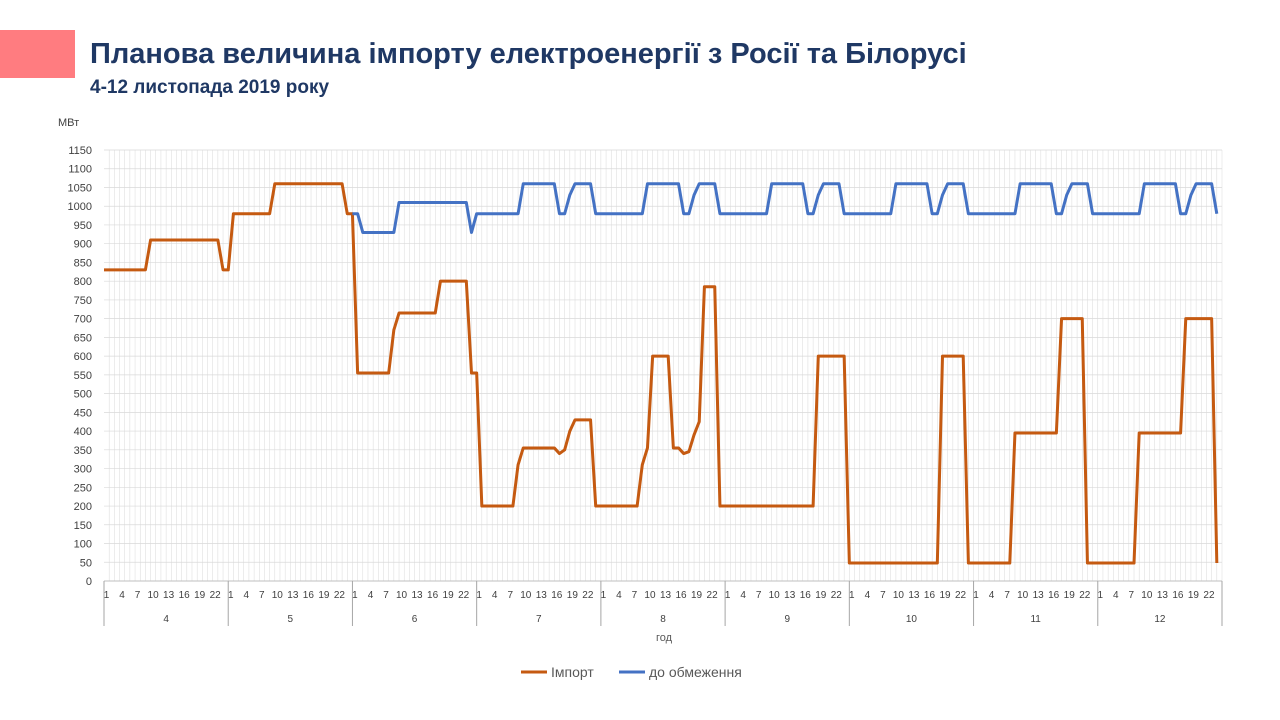 The height and width of the screenshot is (720, 1280). Describe the element at coordinates (83, 507) in the screenshot. I see `y-tick-label: 200` at that location.